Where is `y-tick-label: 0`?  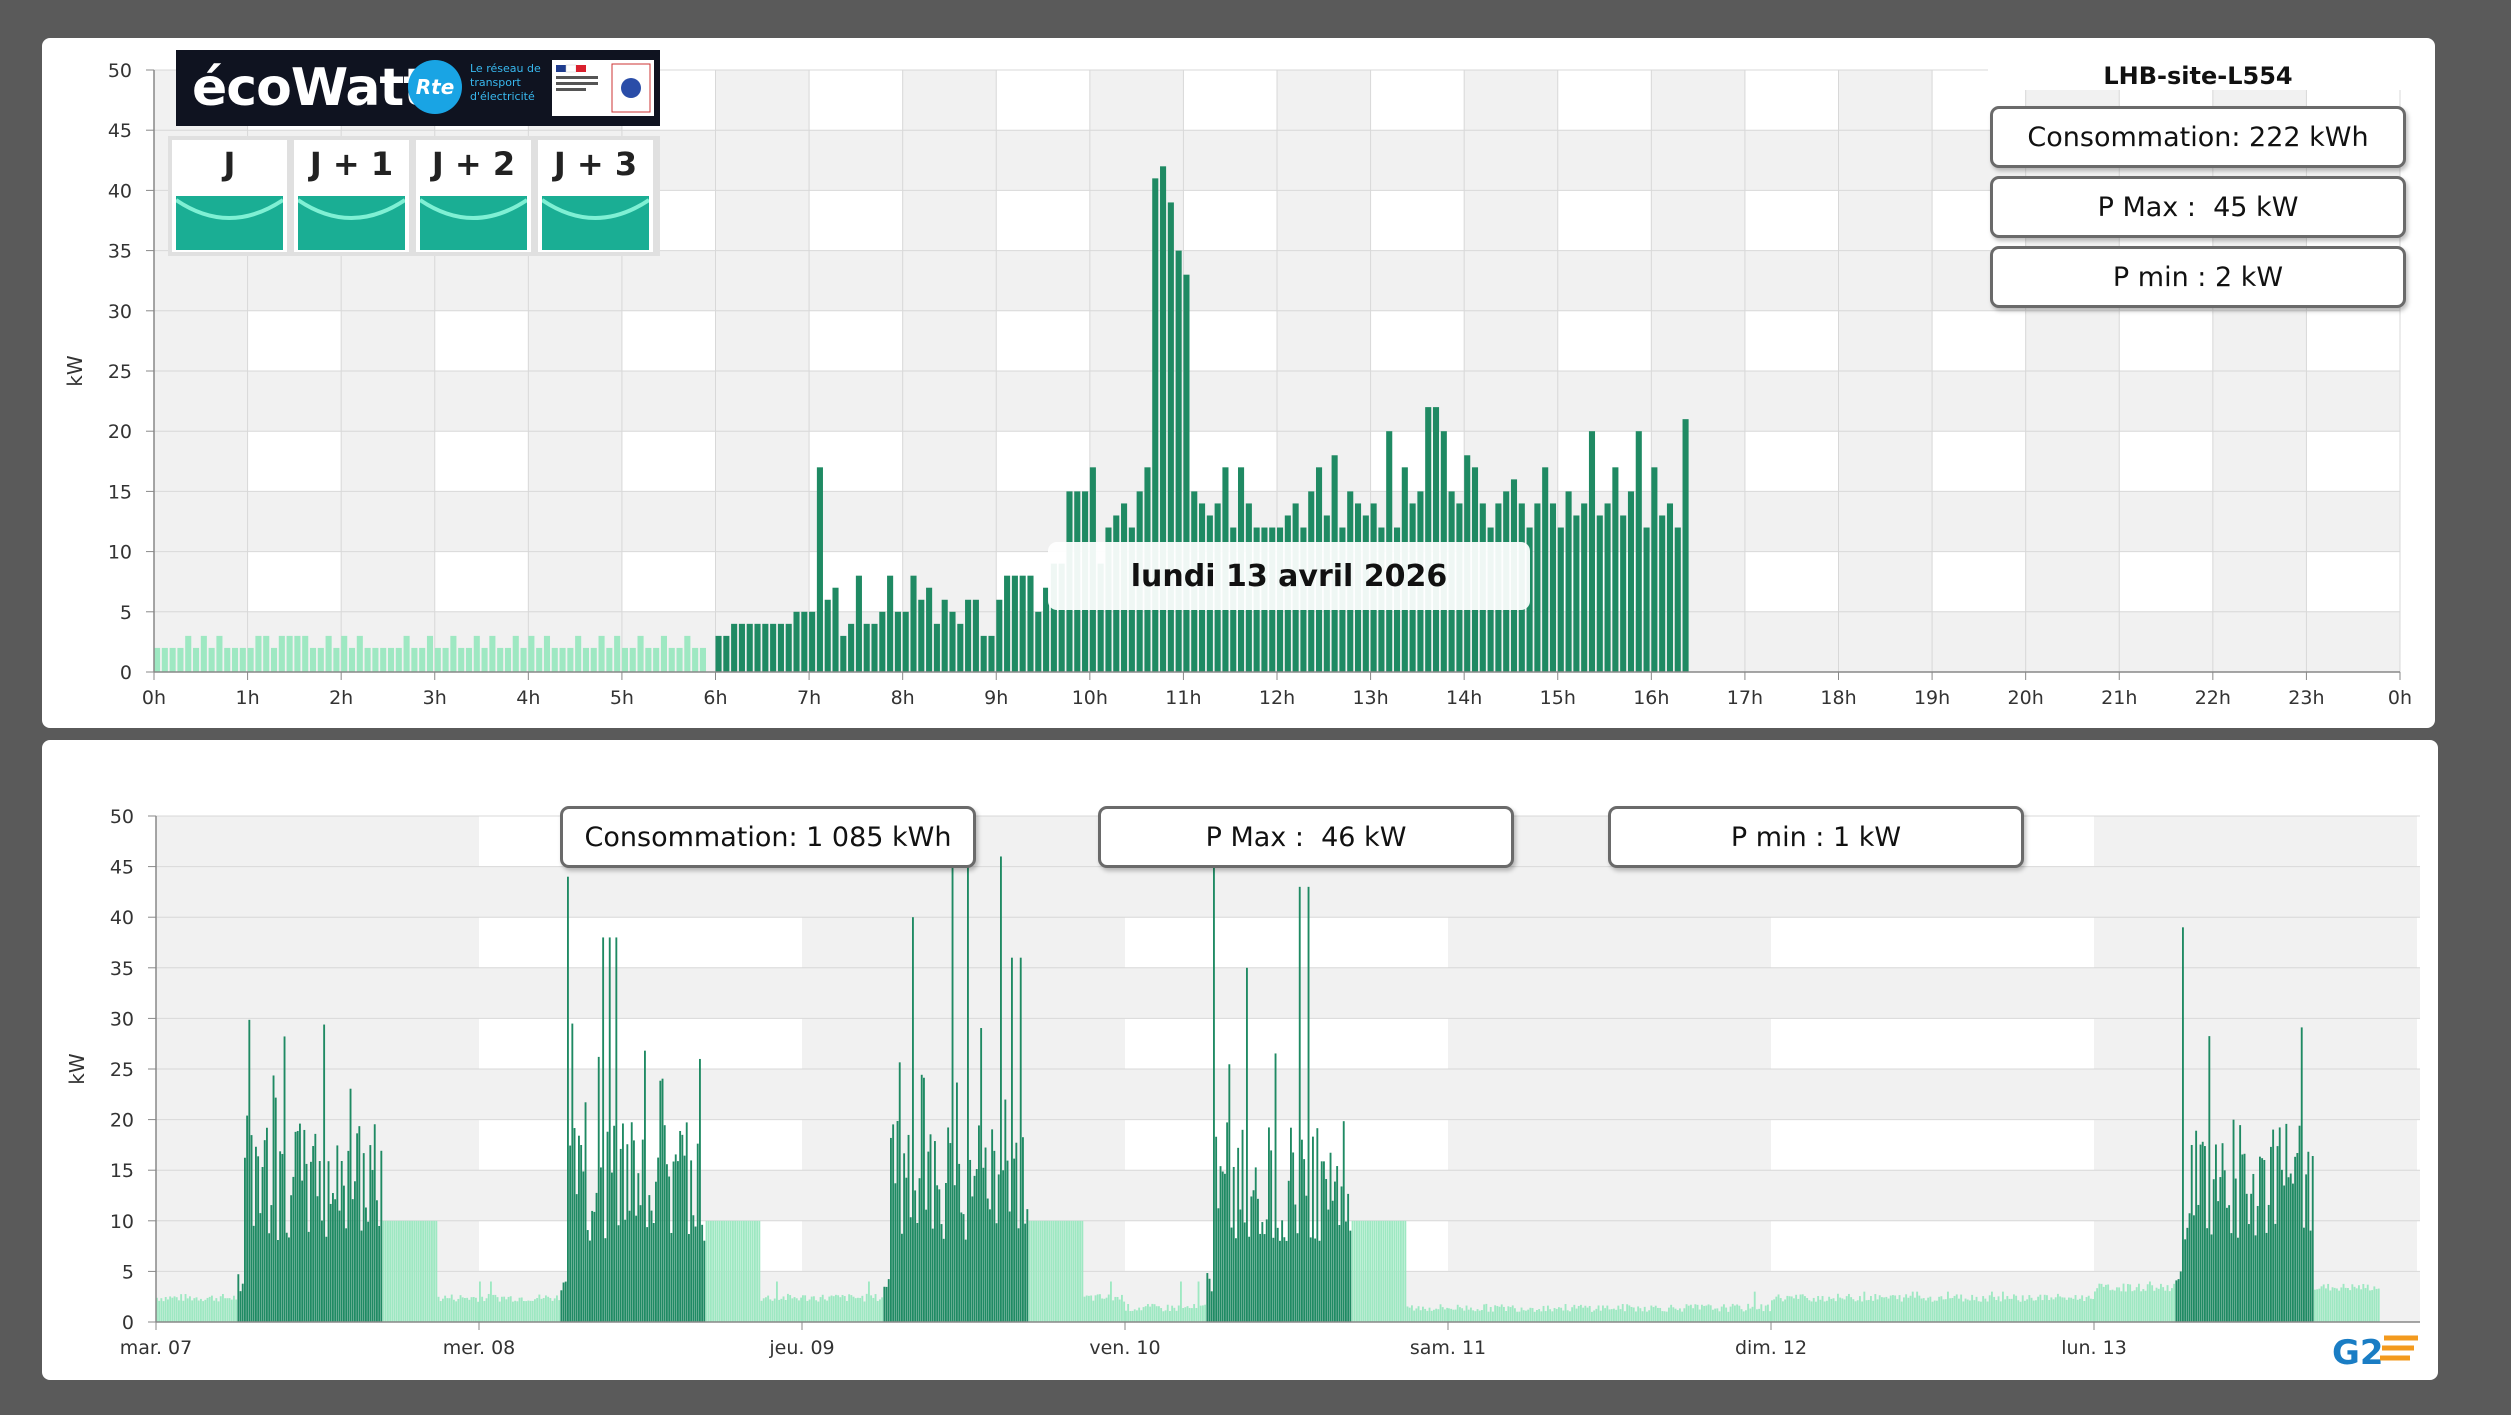
y-tick-label: 0 is located at coordinates (128, 1323).